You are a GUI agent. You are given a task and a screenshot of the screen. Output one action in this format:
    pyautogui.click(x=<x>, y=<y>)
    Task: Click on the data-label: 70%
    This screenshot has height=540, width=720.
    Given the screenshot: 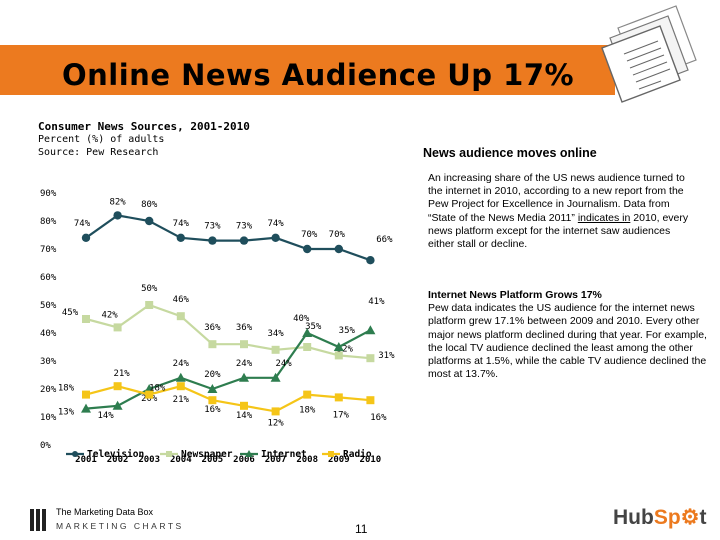 What is the action you would take?
    pyautogui.click(x=337, y=235)
    